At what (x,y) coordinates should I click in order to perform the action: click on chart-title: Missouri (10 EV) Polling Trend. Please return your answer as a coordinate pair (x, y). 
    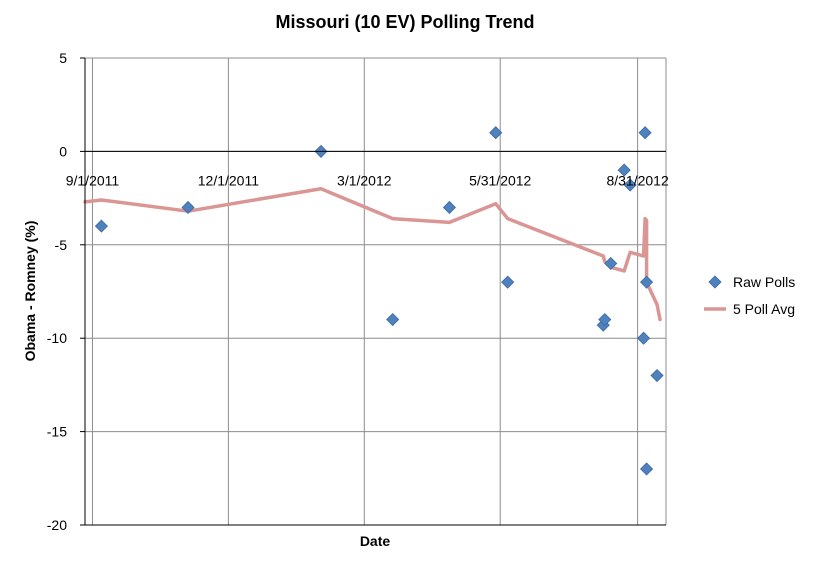
    Looking at the image, I should click on (404, 22).